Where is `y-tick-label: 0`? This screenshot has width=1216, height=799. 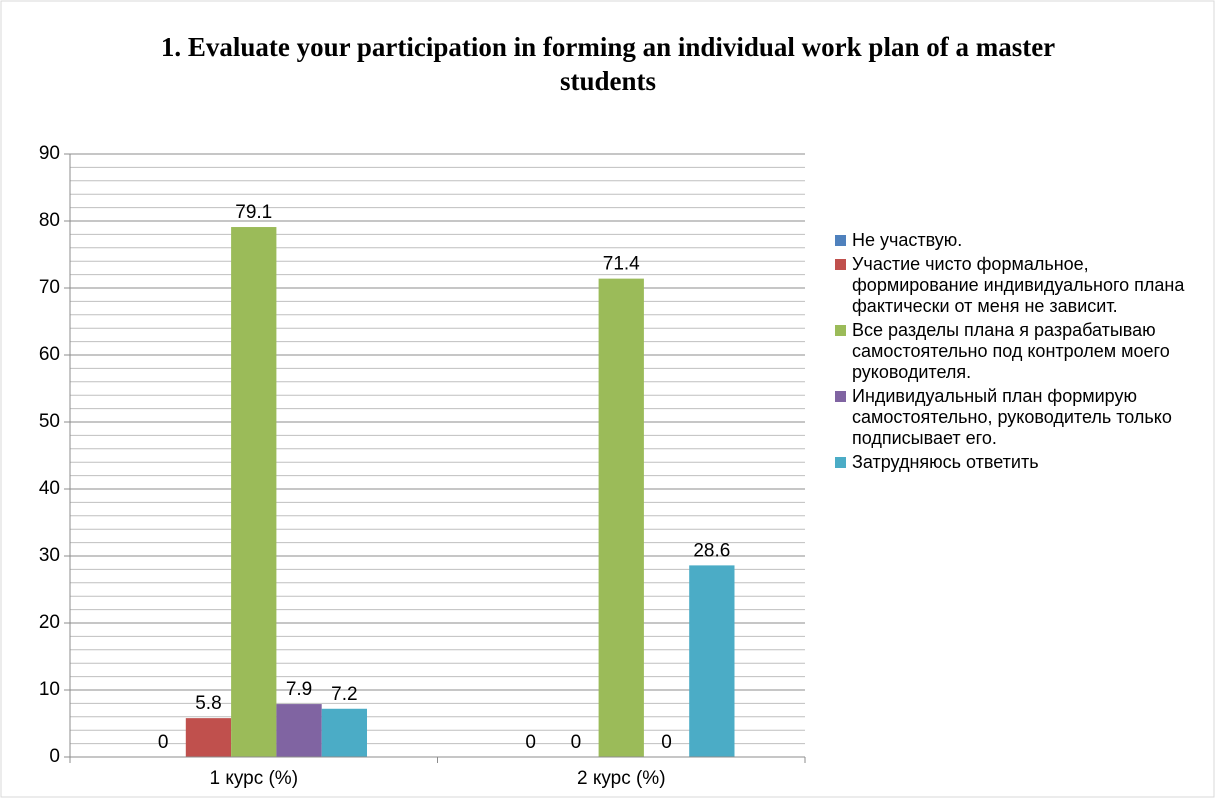 y-tick-label: 0 is located at coordinates (54, 756).